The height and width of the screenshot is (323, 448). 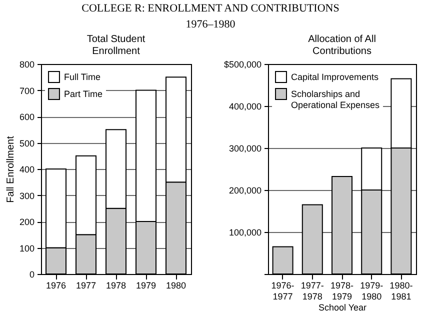 What do you see at coordinates (211, 24) in the screenshot?
I see `text: 1976–1980` at bounding box center [211, 24].